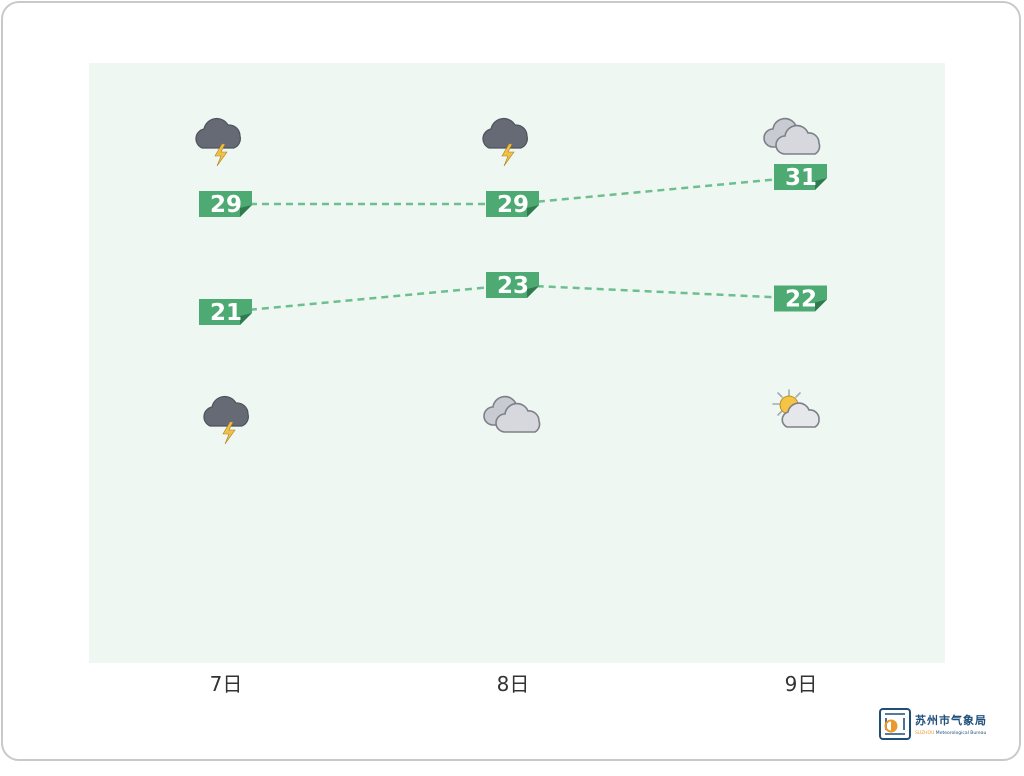 The height and width of the screenshot is (776, 1024). What do you see at coordinates (796, 408) in the screenshot?
I see `partly-cloudy-icon` at bounding box center [796, 408].